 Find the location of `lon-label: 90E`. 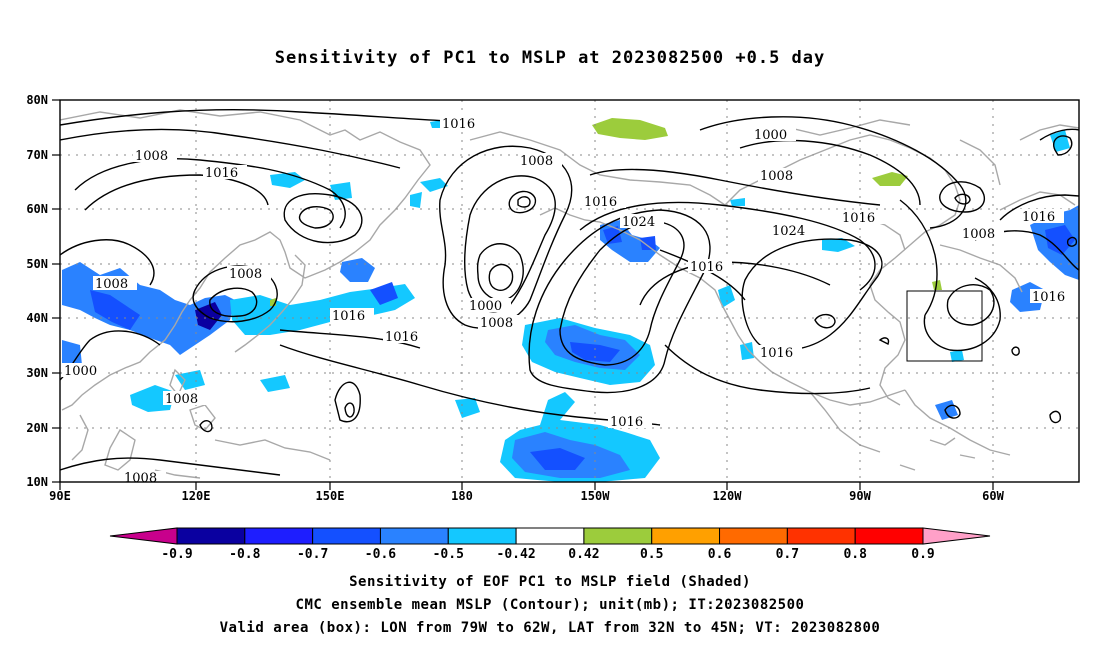

lon-label: 90E is located at coordinates (60, 496).